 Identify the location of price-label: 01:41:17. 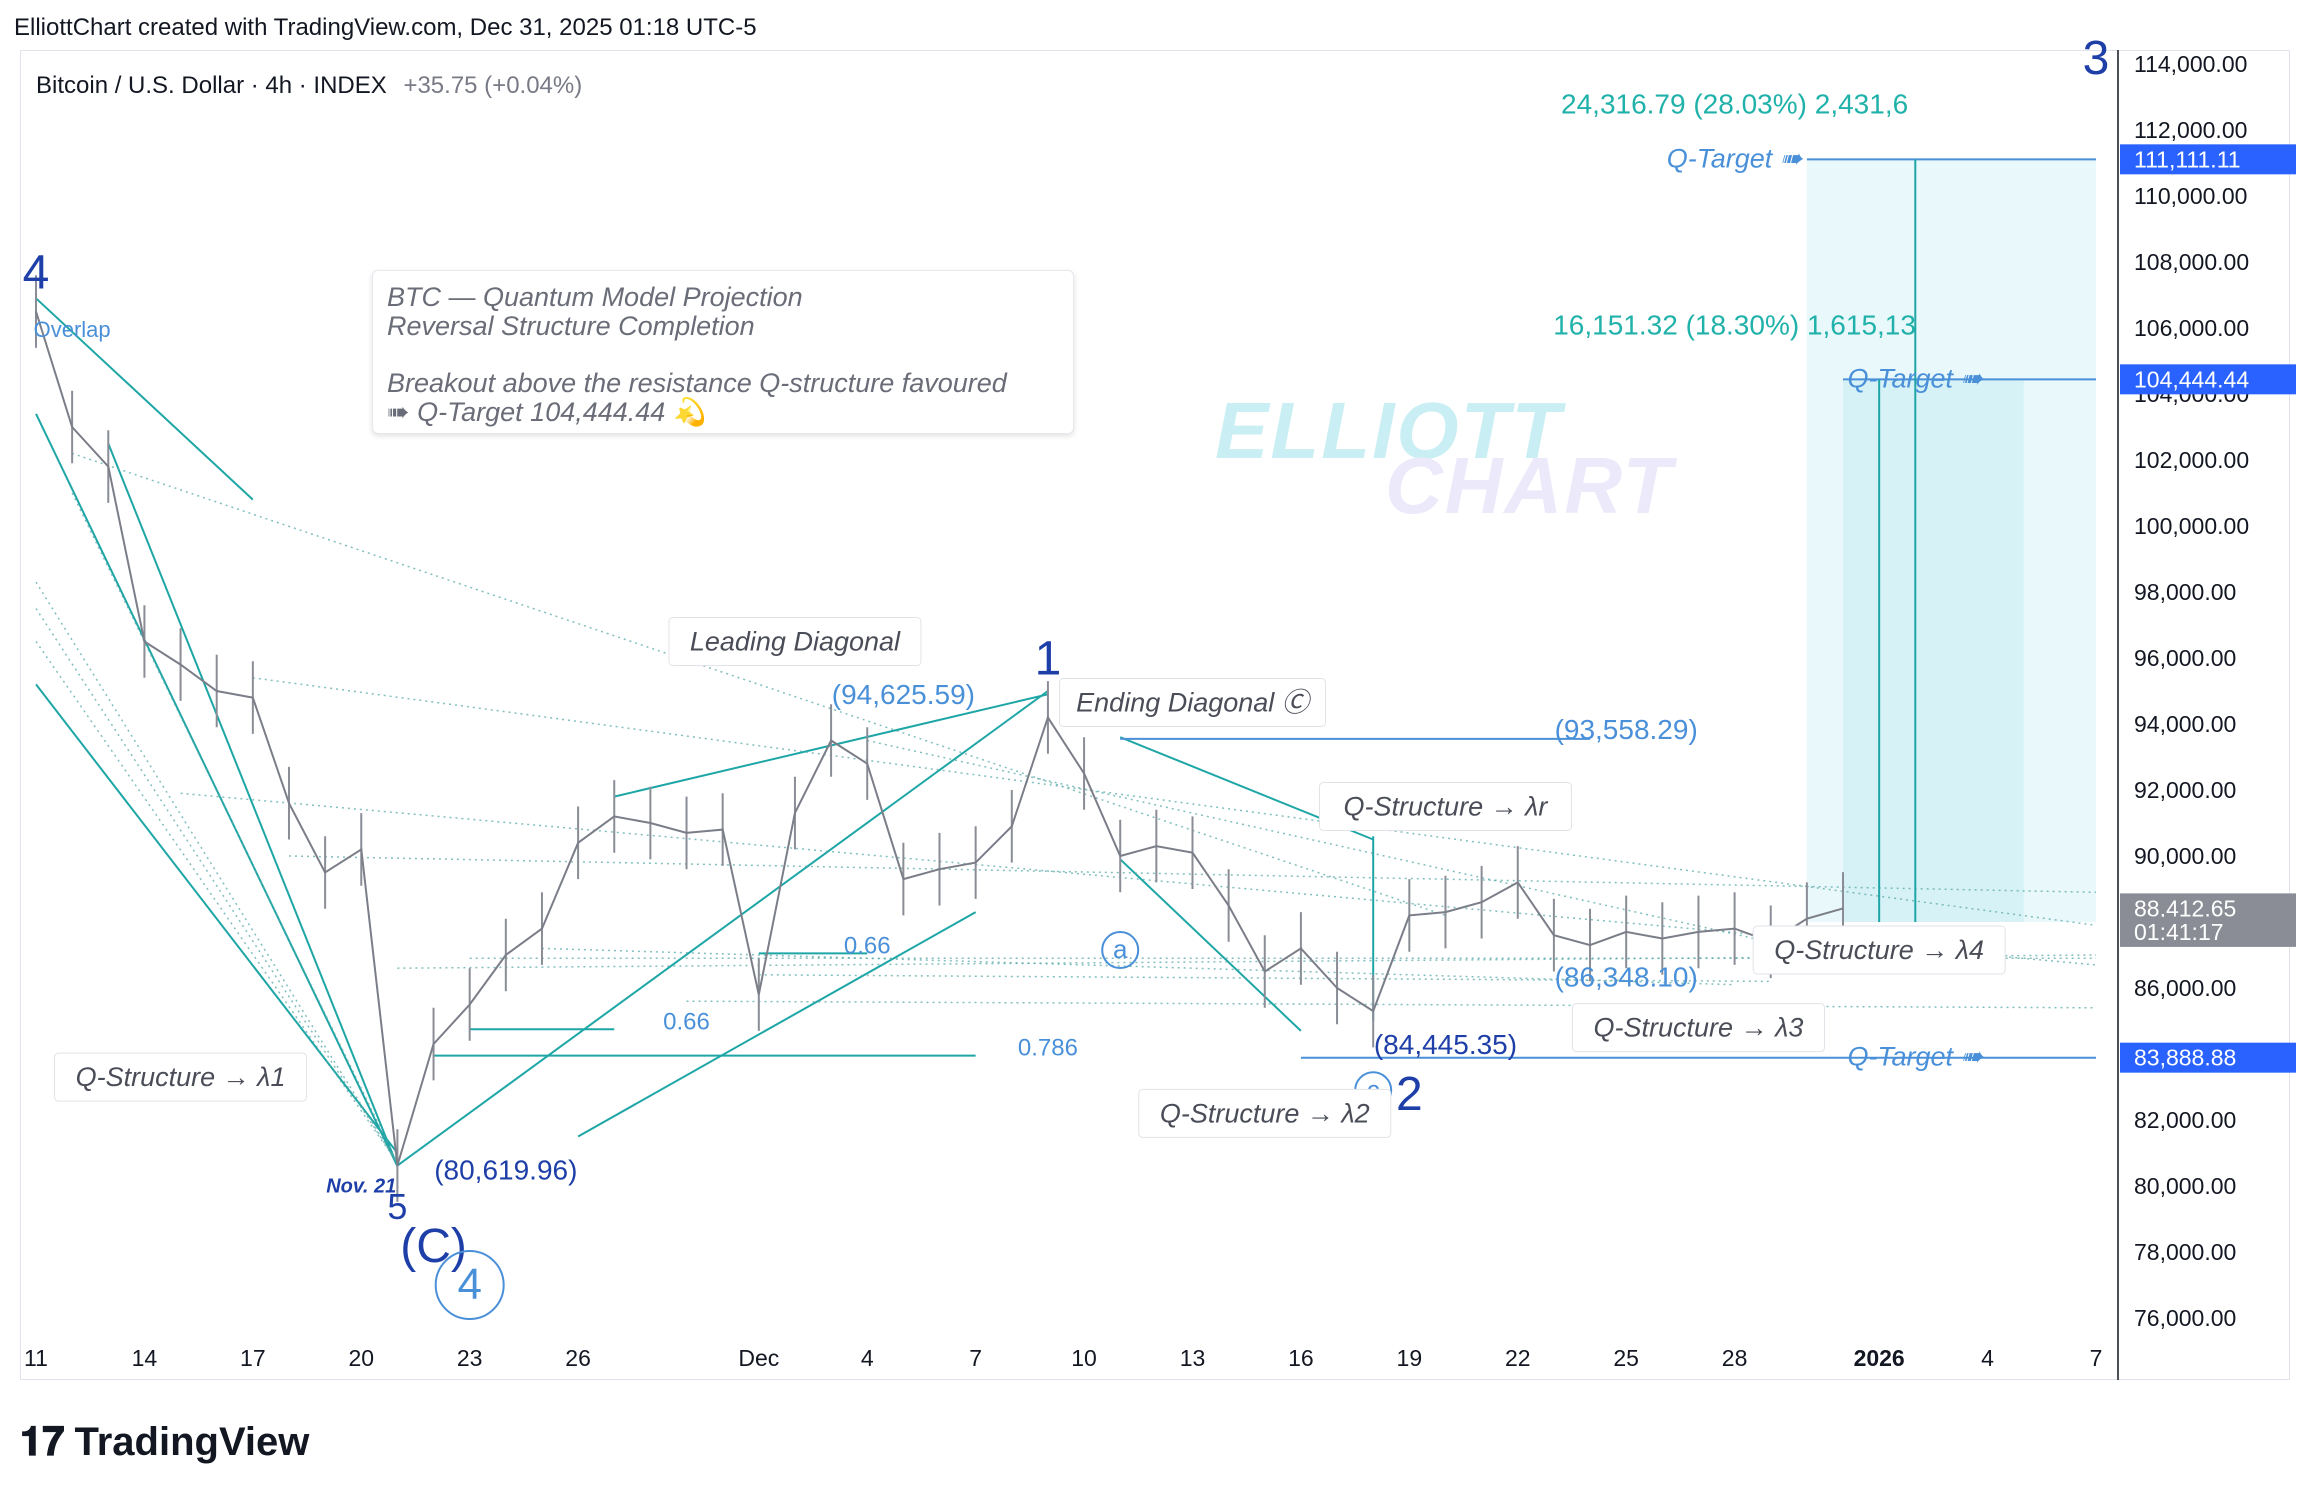
(2179, 932).